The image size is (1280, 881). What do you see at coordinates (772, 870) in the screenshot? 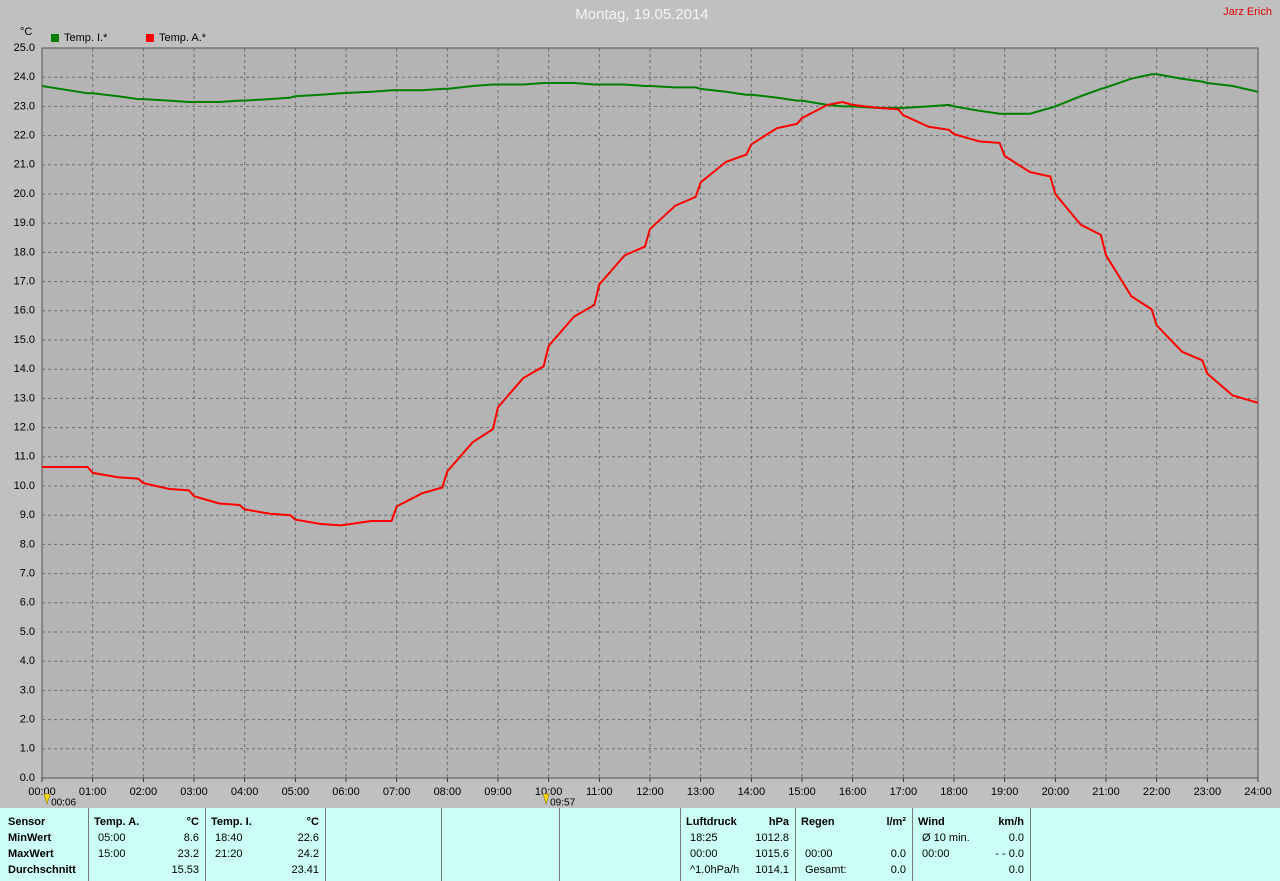
I see `table-cell: 1014.1` at bounding box center [772, 870].